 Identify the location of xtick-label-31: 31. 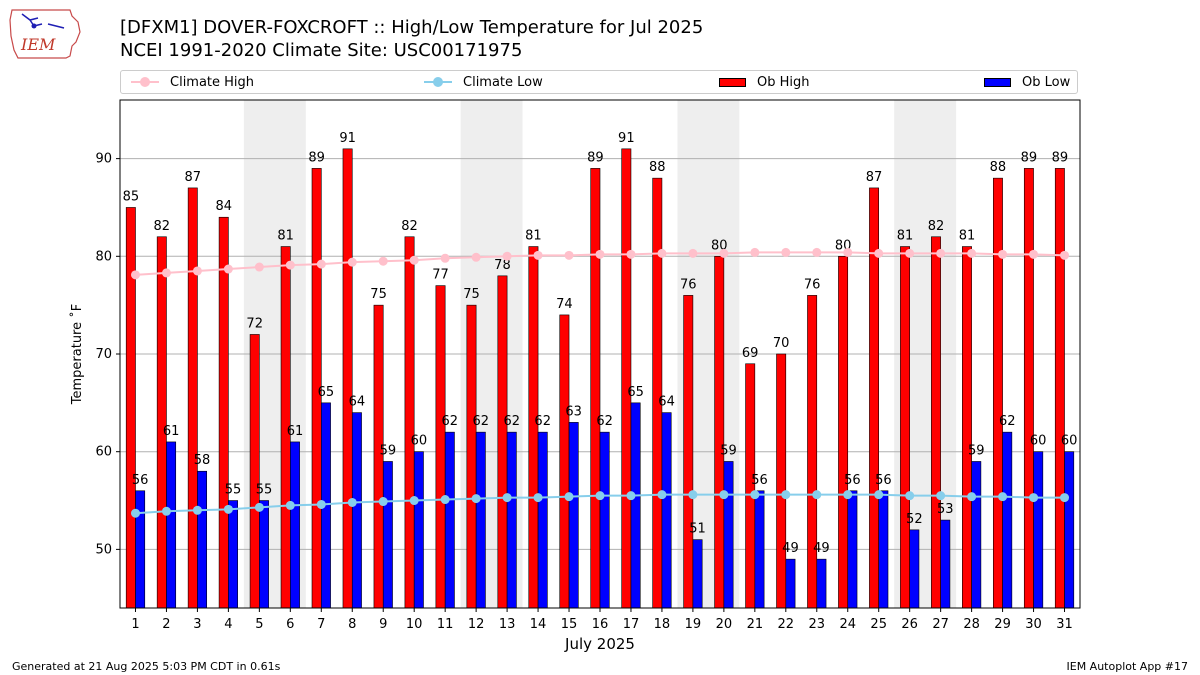
(1064, 624).